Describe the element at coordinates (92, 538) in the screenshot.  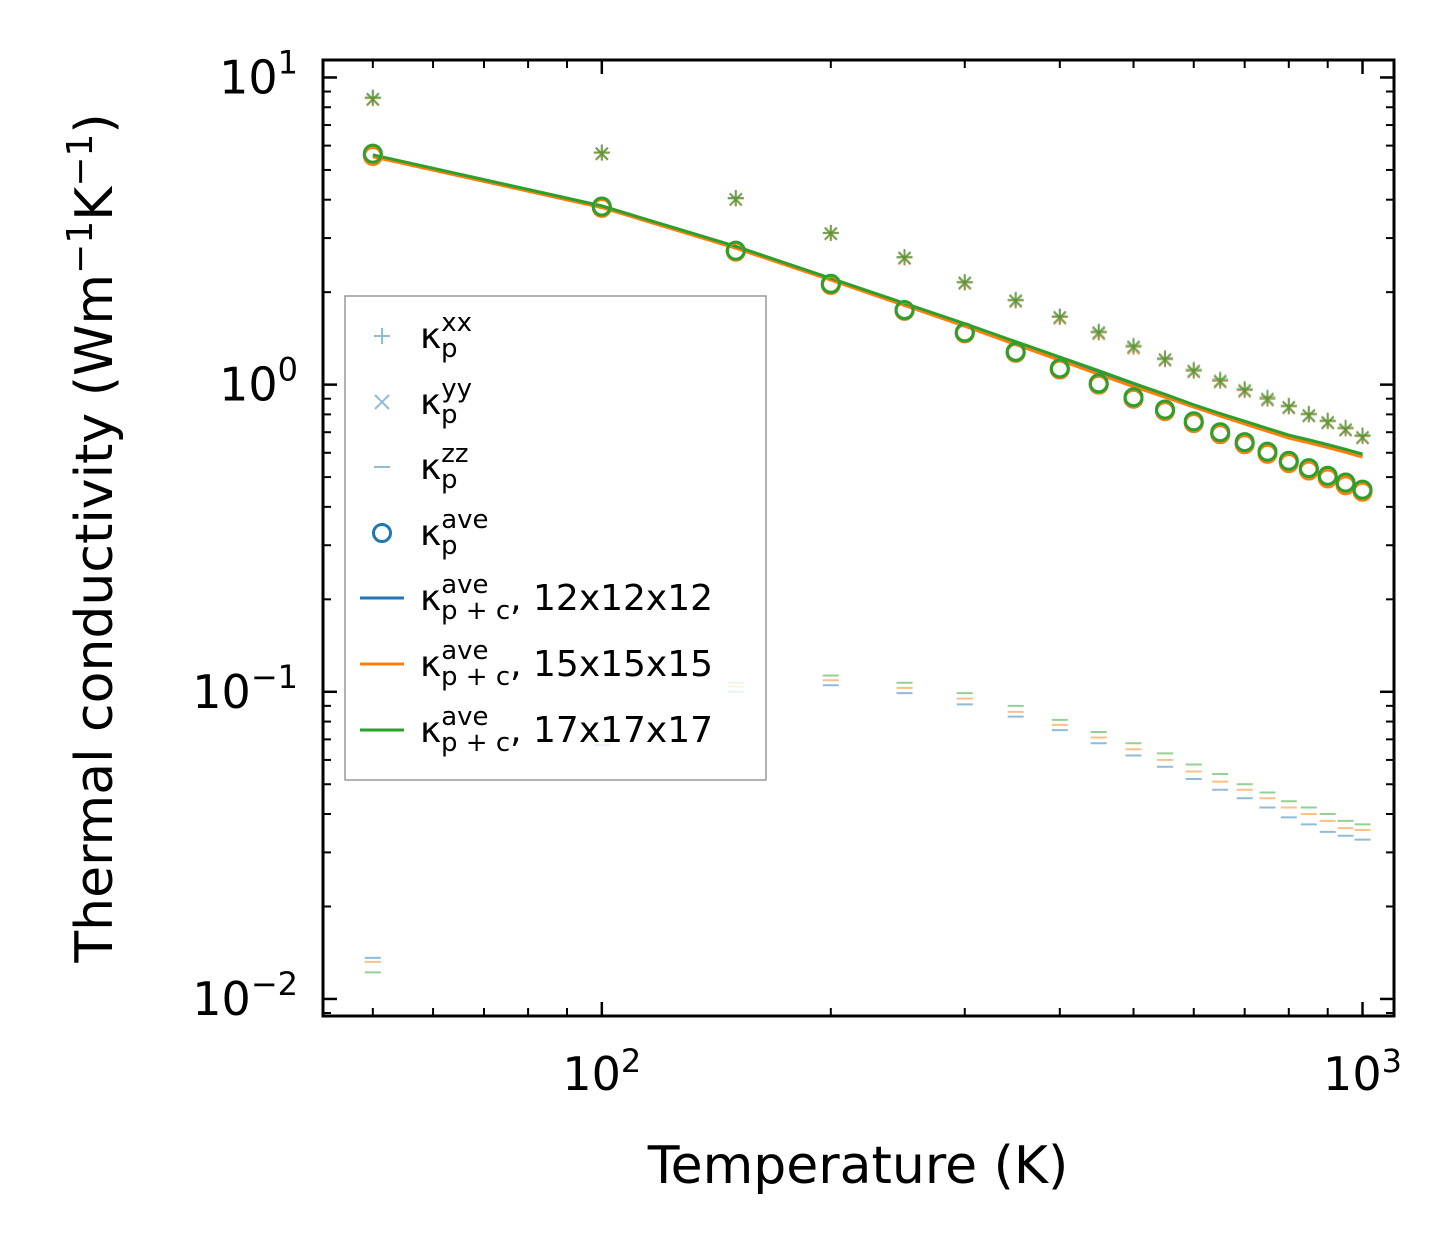
I see `y-axis-label: Thermal conductivity (Wm−1K−1)` at that location.